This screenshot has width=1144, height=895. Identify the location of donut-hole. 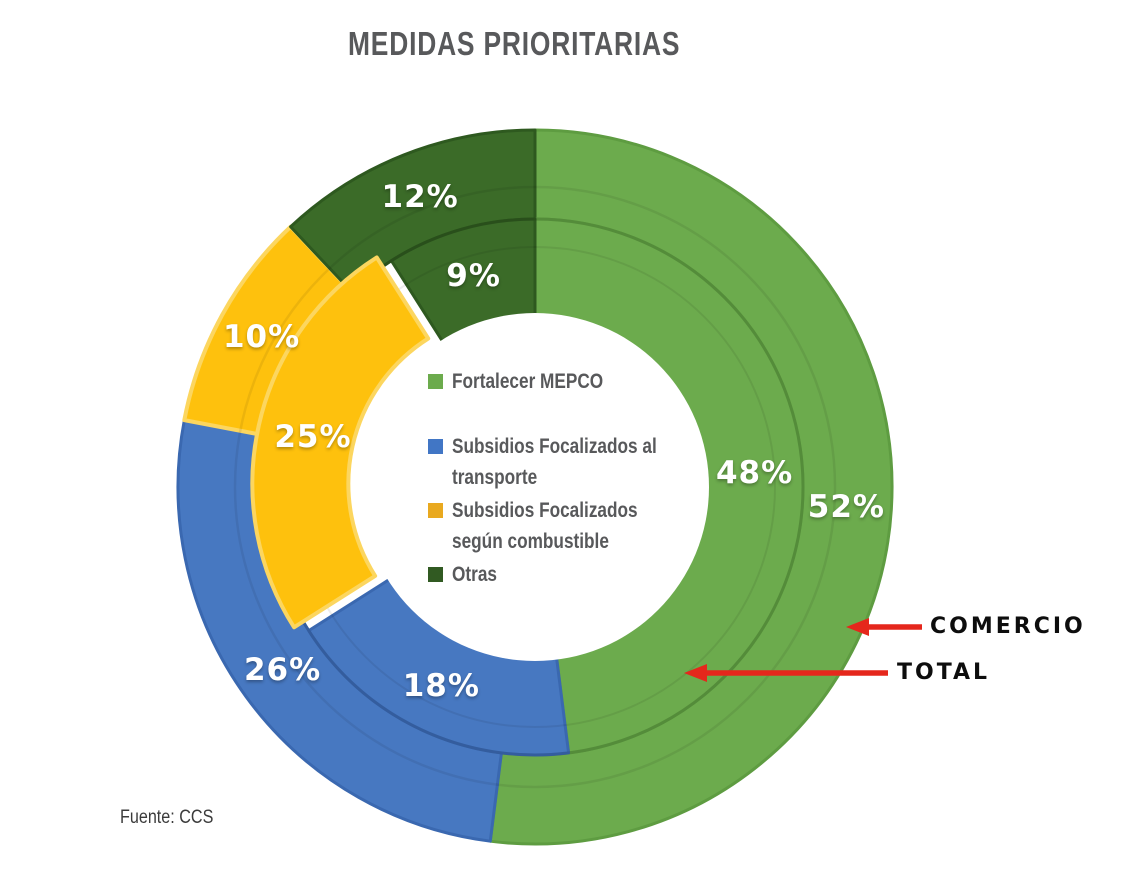
(535, 487).